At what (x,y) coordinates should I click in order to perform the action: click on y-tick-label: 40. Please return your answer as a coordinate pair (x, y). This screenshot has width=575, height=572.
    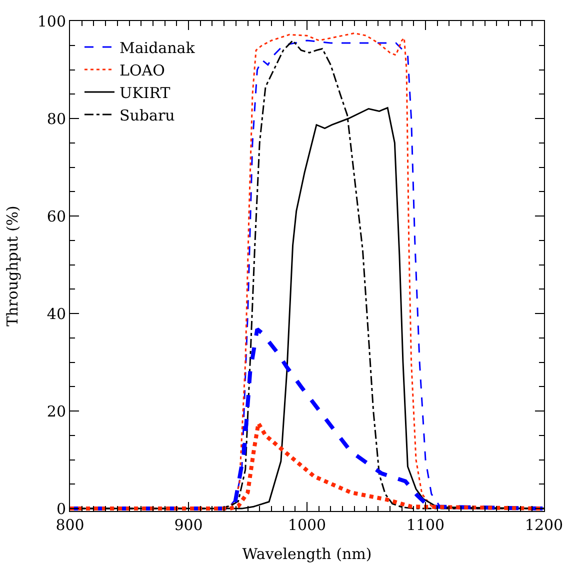
    Looking at the image, I should click on (56, 313).